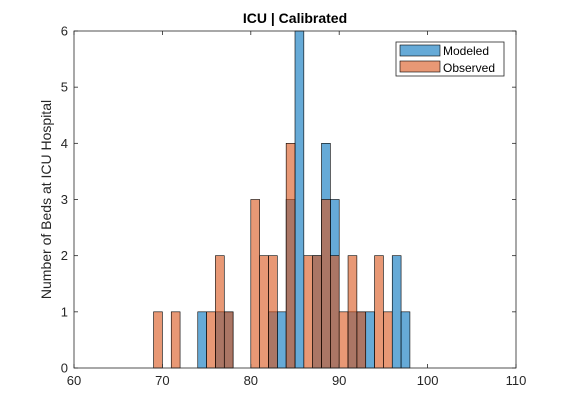  Describe the element at coordinates (64, 368) in the screenshot. I see `y-tick-label: 0` at that location.